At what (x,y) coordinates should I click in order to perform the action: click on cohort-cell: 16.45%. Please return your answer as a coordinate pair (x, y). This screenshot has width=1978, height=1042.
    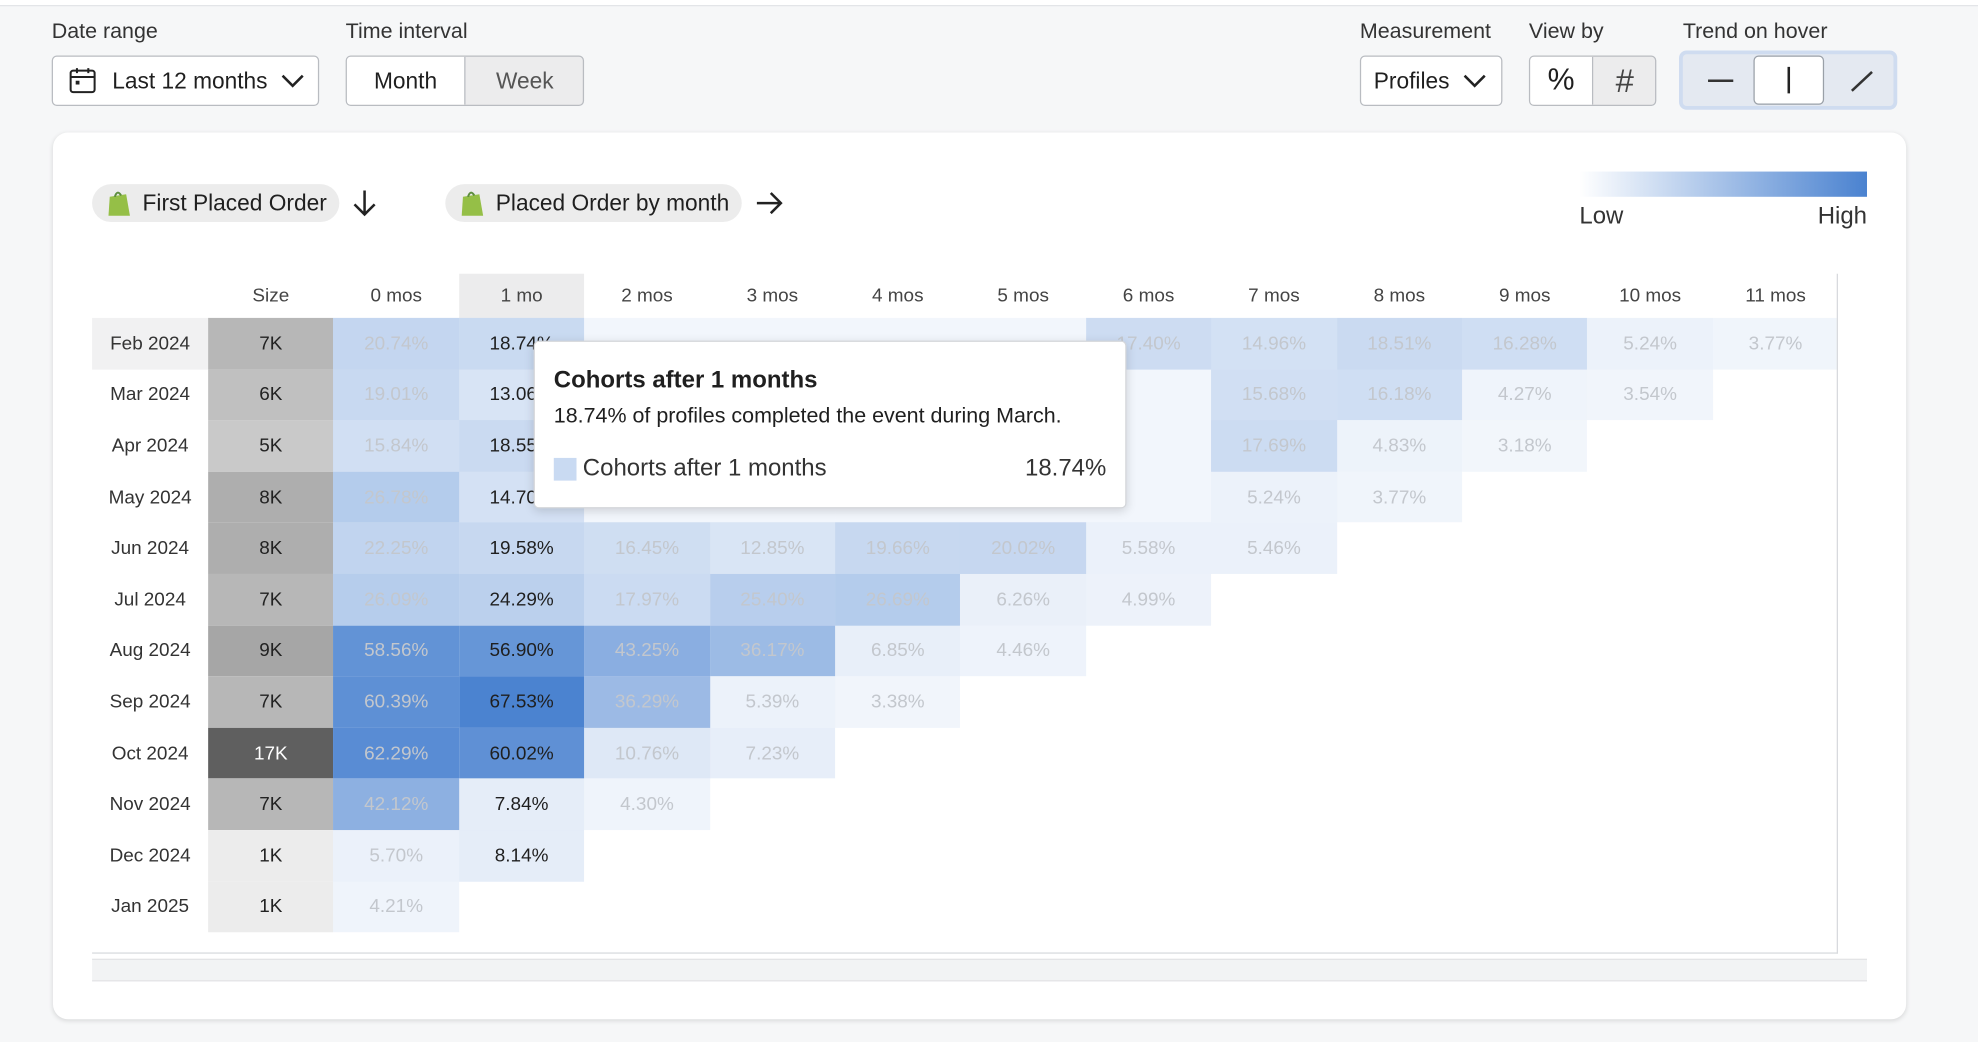
    Looking at the image, I should click on (647, 548).